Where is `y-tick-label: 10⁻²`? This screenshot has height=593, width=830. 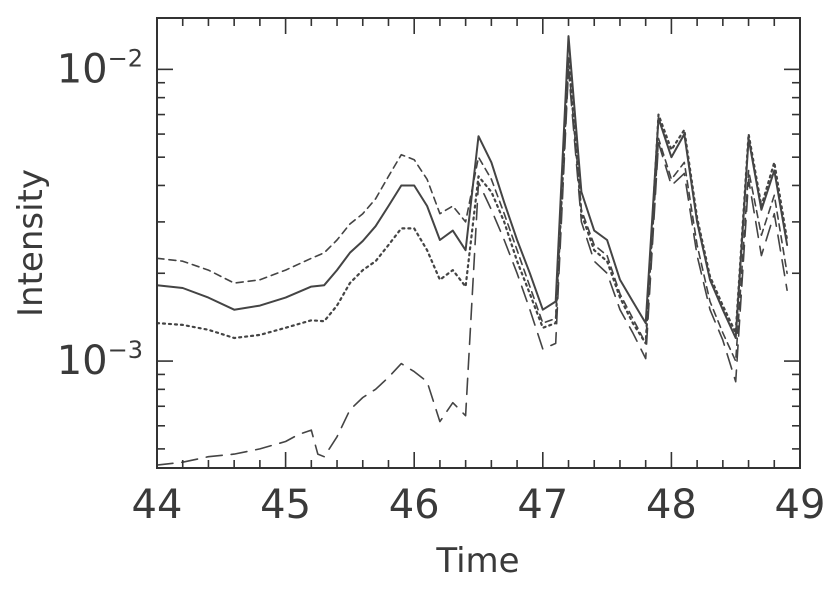 y-tick-label: 10⁻² is located at coordinates (100, 68).